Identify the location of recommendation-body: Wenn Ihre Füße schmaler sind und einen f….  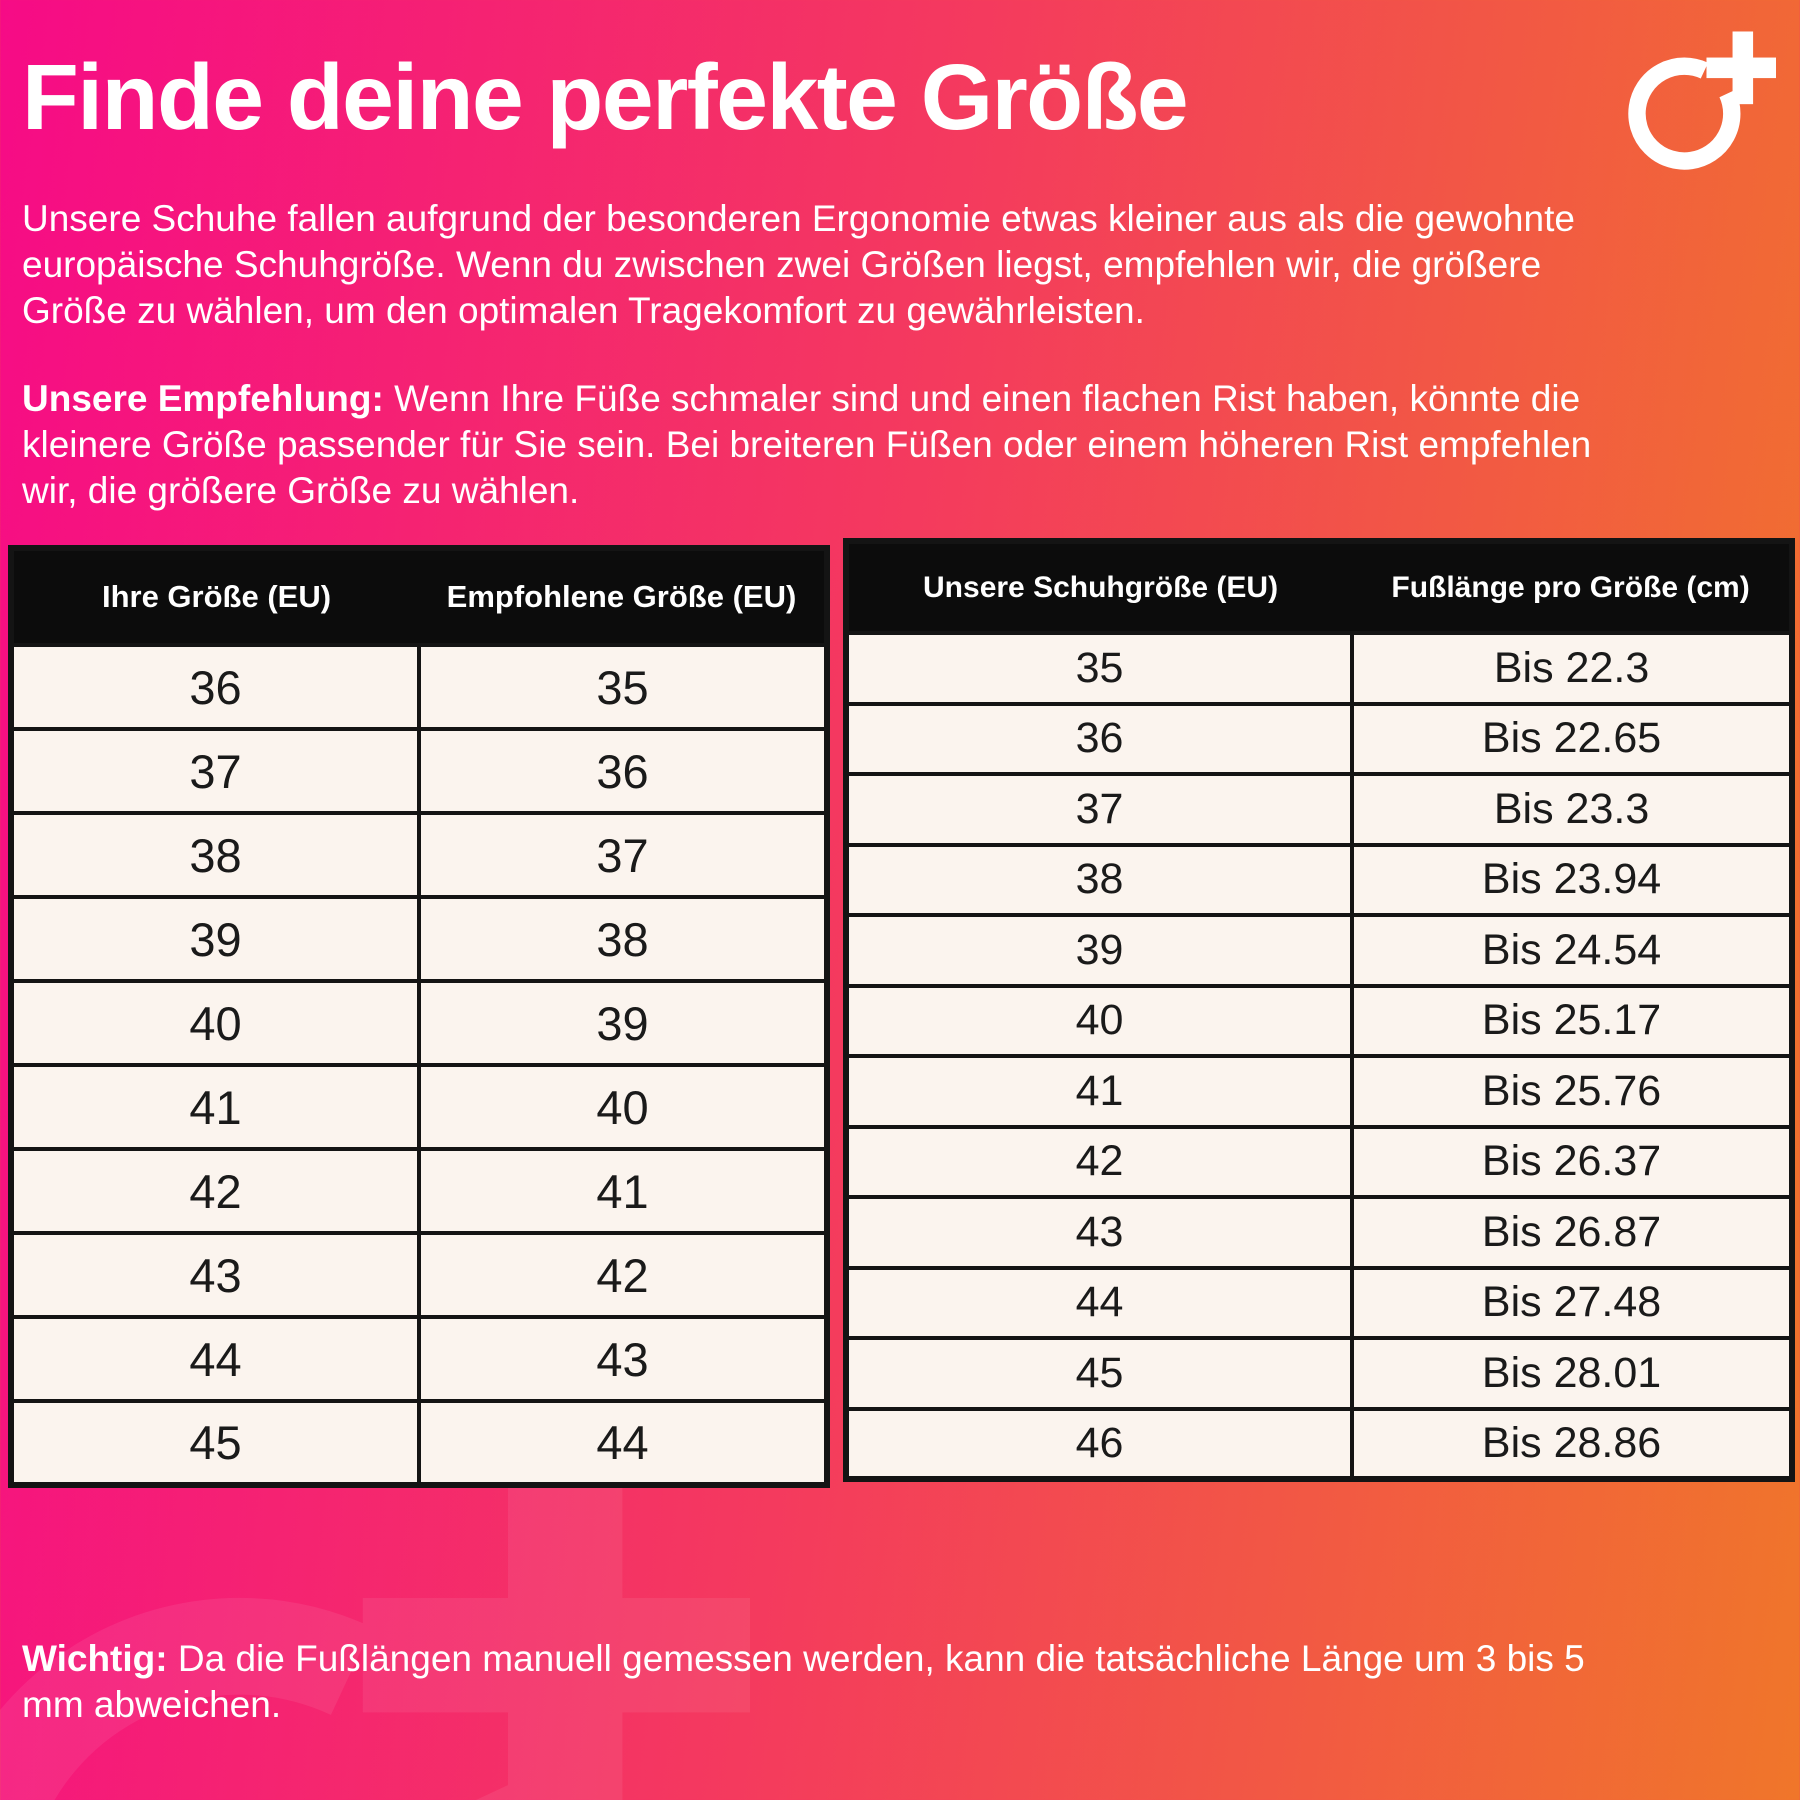
(807, 444).